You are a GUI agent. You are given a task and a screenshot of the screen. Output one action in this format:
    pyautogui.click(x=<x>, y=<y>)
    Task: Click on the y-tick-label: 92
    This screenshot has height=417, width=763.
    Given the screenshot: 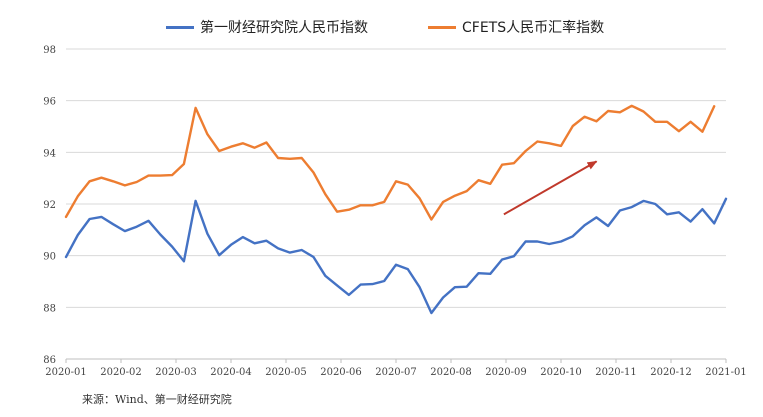 What is the action you would take?
    pyautogui.click(x=49, y=205)
    